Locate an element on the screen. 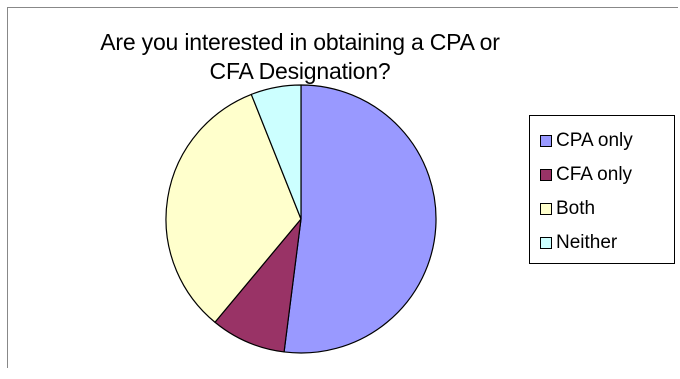 The width and height of the screenshot is (680, 379). legend-label-neither: Neither is located at coordinates (587, 242).